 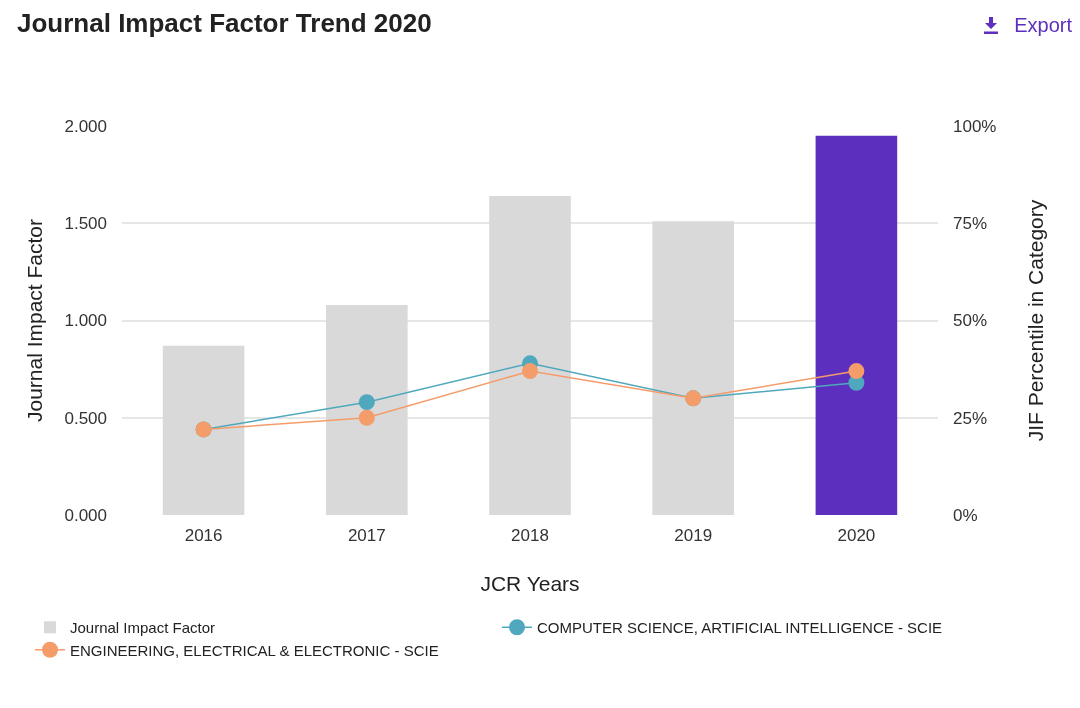 What do you see at coordinates (85, 321) in the screenshot?
I see `y-tick-label: 1.000` at bounding box center [85, 321].